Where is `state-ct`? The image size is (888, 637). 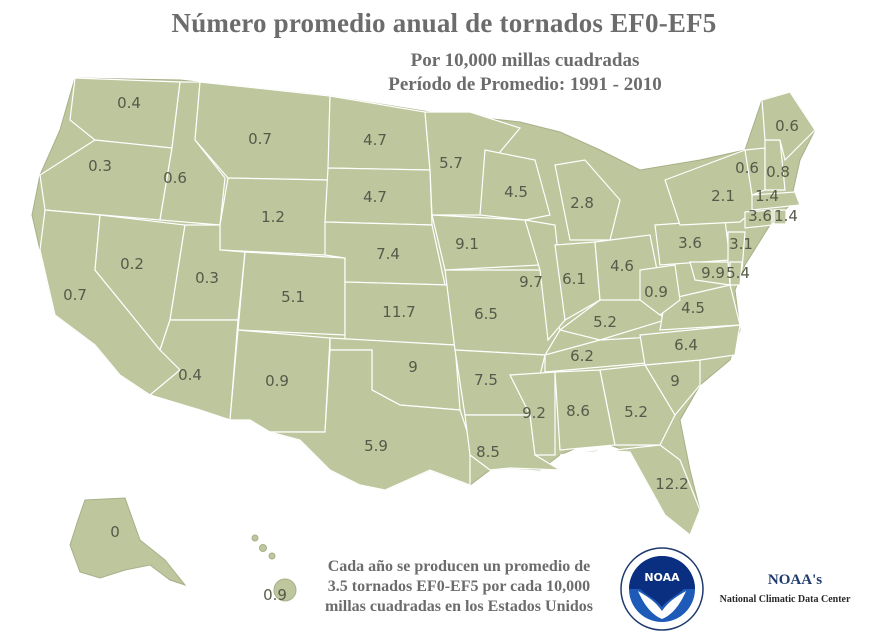
state-ct is located at coordinates (758, 219).